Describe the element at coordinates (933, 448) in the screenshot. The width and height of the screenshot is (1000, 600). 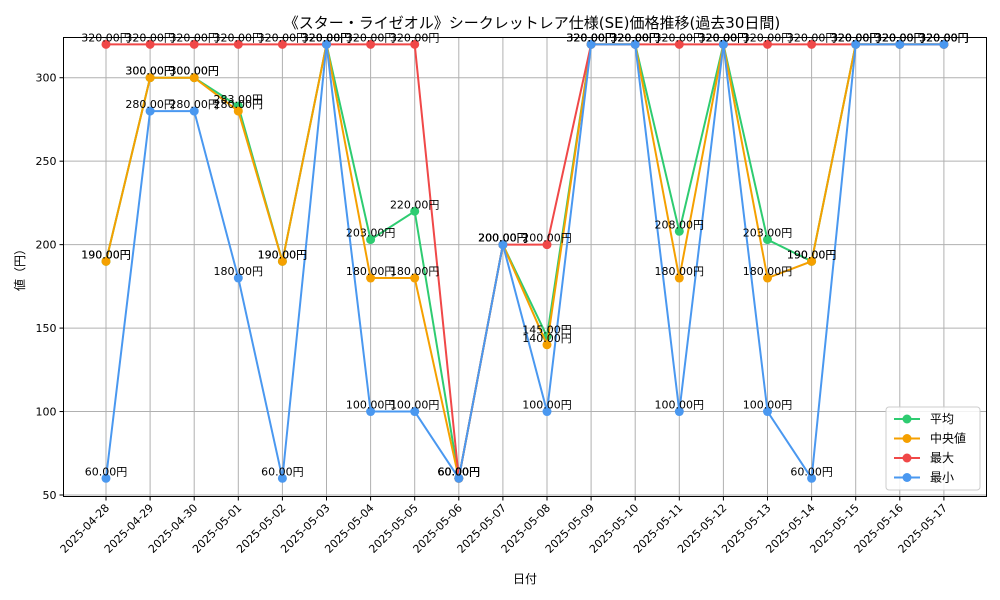
I see `legend-box` at that location.